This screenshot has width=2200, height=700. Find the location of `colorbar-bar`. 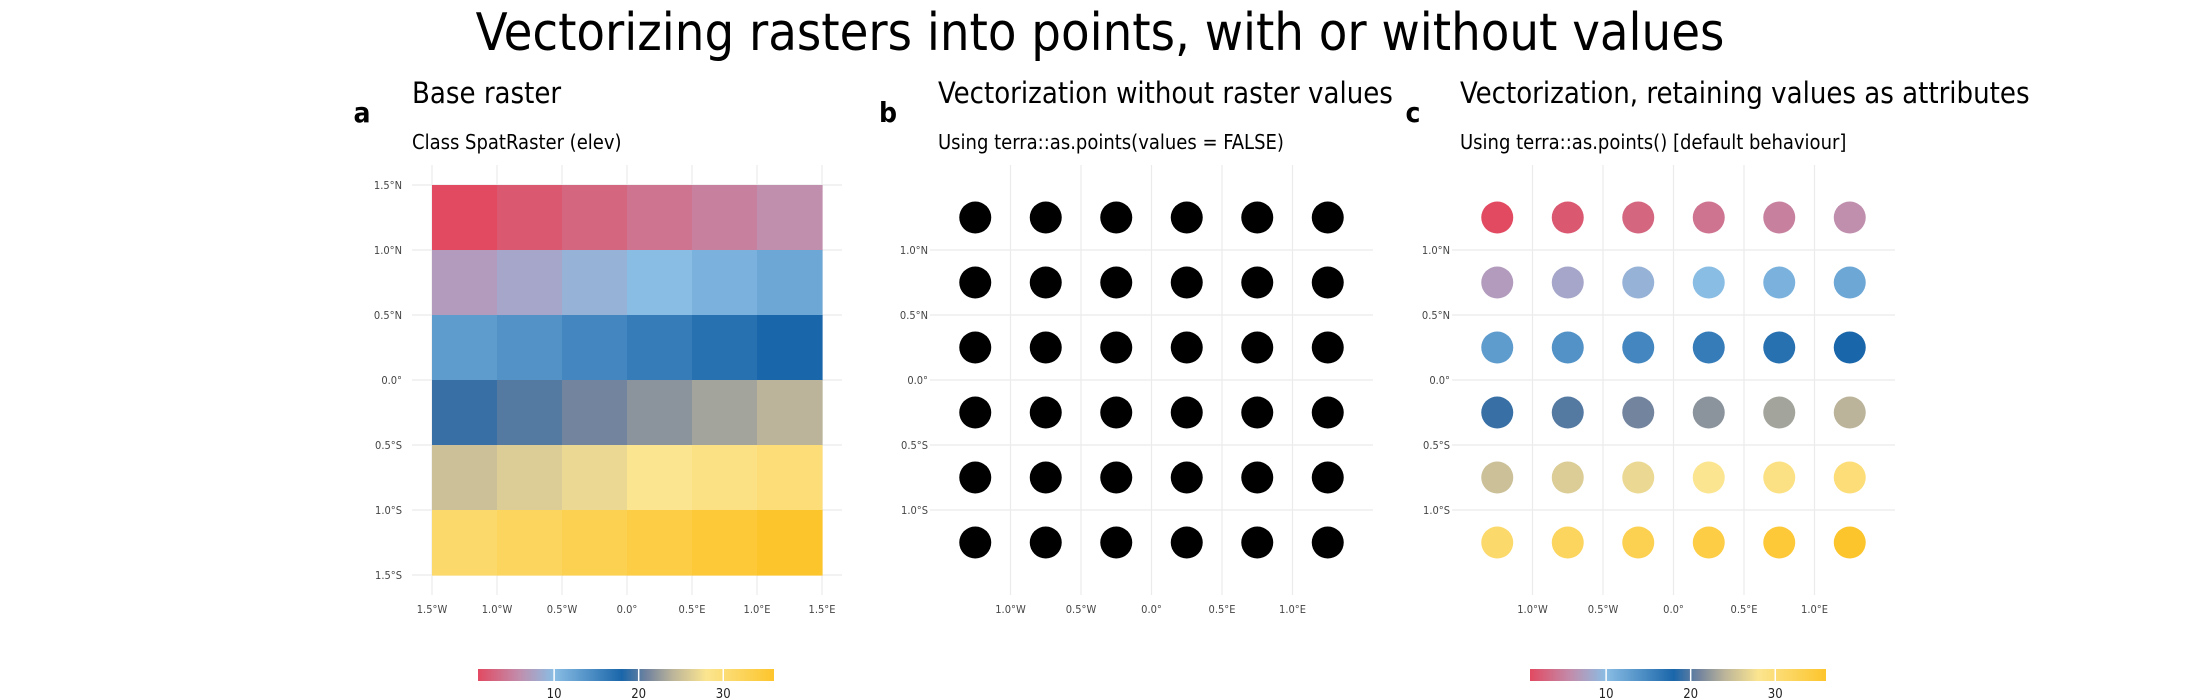

colorbar-bar is located at coordinates (1678, 675).